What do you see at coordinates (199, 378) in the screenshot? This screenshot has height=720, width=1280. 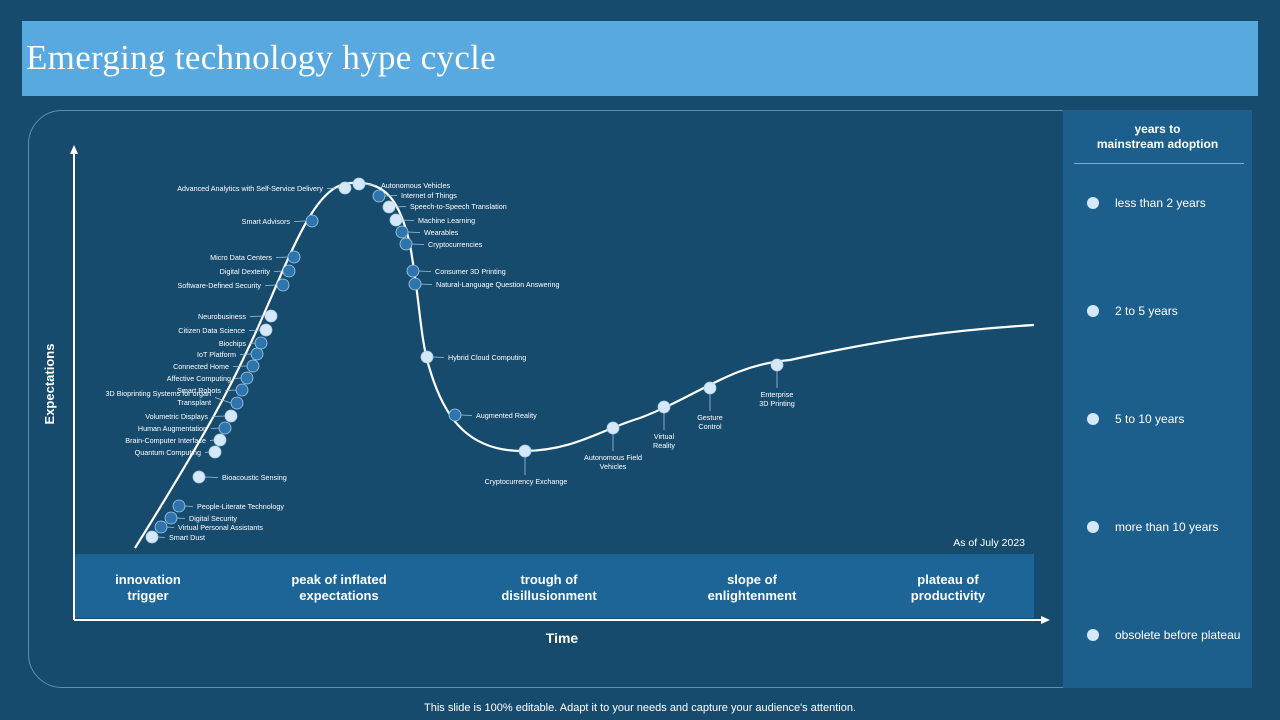 I see `tech-label: Affective Computing` at bounding box center [199, 378].